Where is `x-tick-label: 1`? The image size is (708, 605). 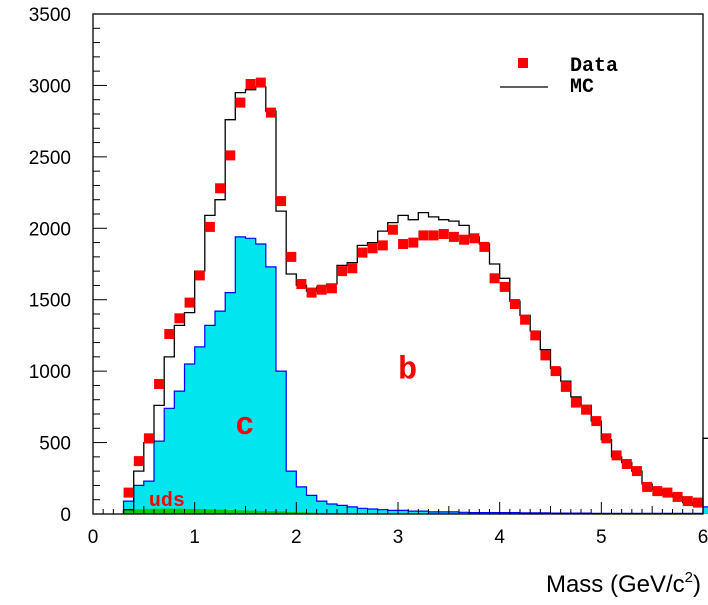
x-tick-label: 1 is located at coordinates (194, 537).